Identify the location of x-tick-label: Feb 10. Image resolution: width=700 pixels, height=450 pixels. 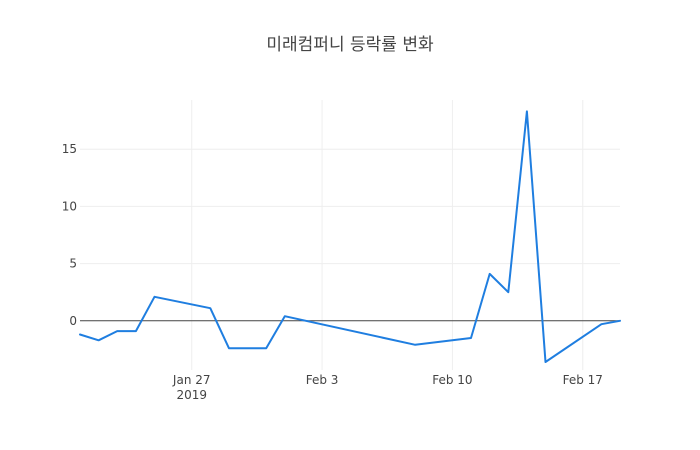
(452, 380).